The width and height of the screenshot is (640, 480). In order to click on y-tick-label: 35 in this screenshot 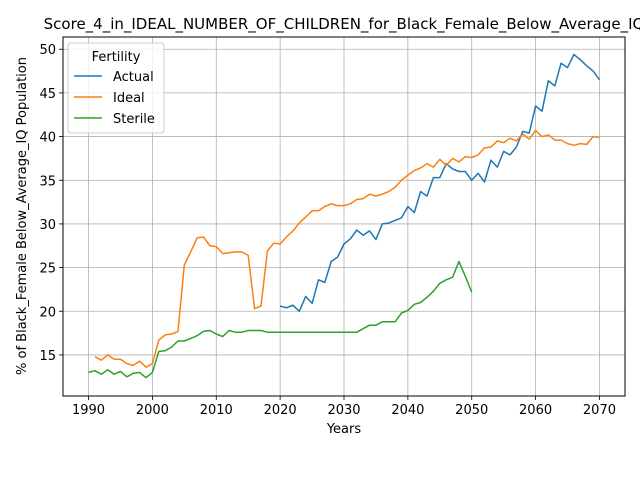, I will do `click(47, 181)`.